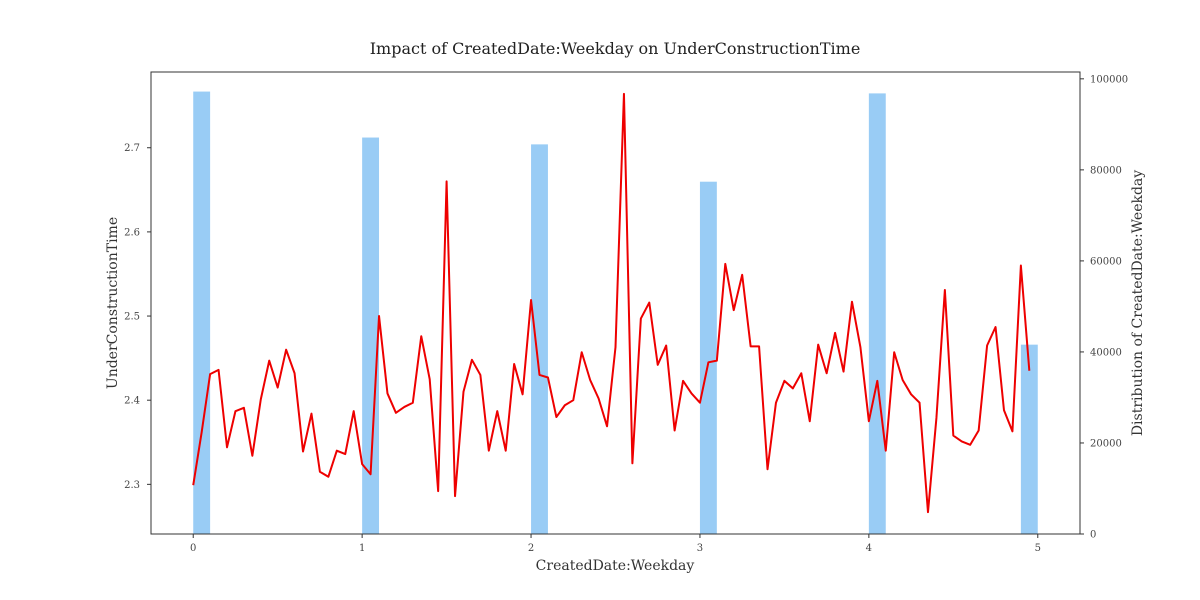 The image size is (1200, 600). What do you see at coordinates (615, 566) in the screenshot?
I see `x-axis-label: CreatedDate:Weekday` at bounding box center [615, 566].